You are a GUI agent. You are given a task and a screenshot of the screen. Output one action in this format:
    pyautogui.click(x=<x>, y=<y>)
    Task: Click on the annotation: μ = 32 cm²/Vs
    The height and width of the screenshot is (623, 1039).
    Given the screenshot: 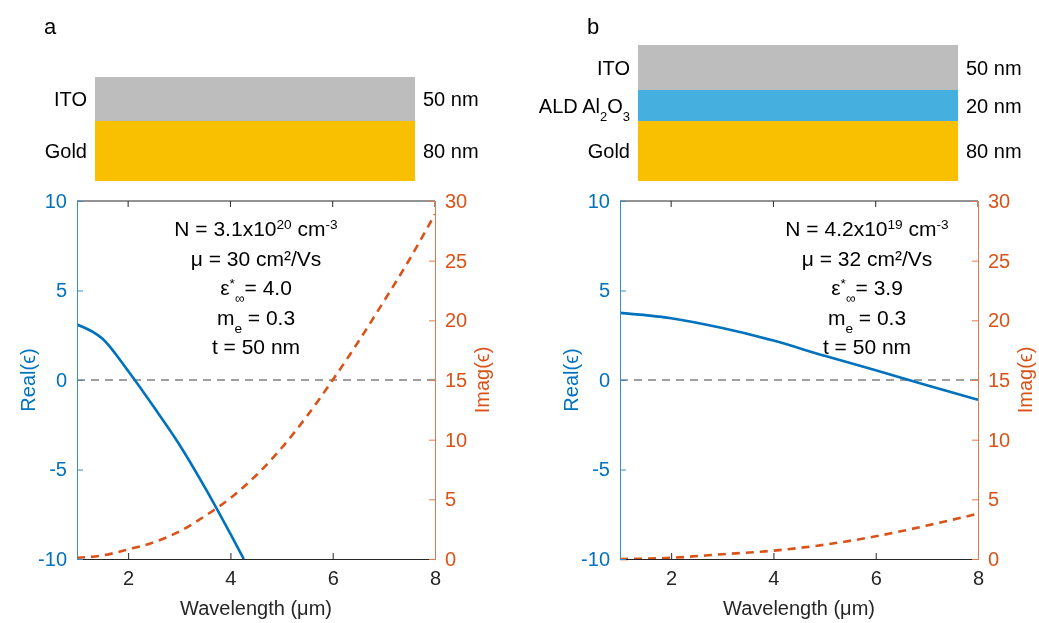 What is the action you would take?
    pyautogui.click(x=867, y=258)
    